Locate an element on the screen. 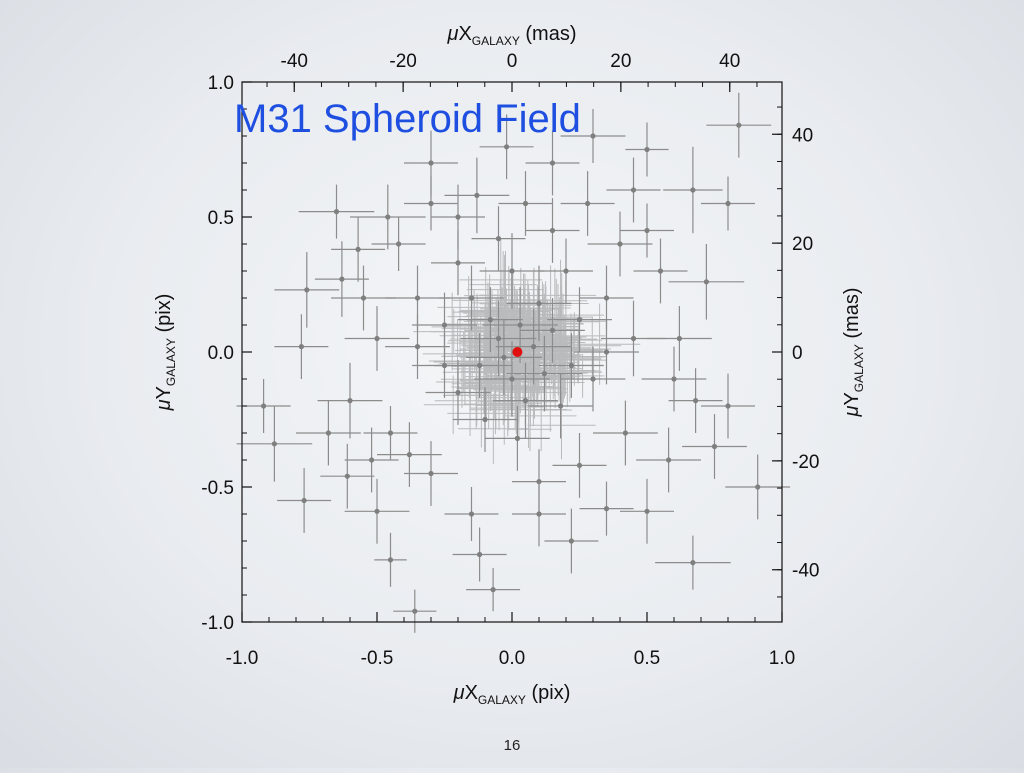 This screenshot has width=1024, height=773. x2-axis-label: μXGALAXY (mas) is located at coordinates (511, 35).